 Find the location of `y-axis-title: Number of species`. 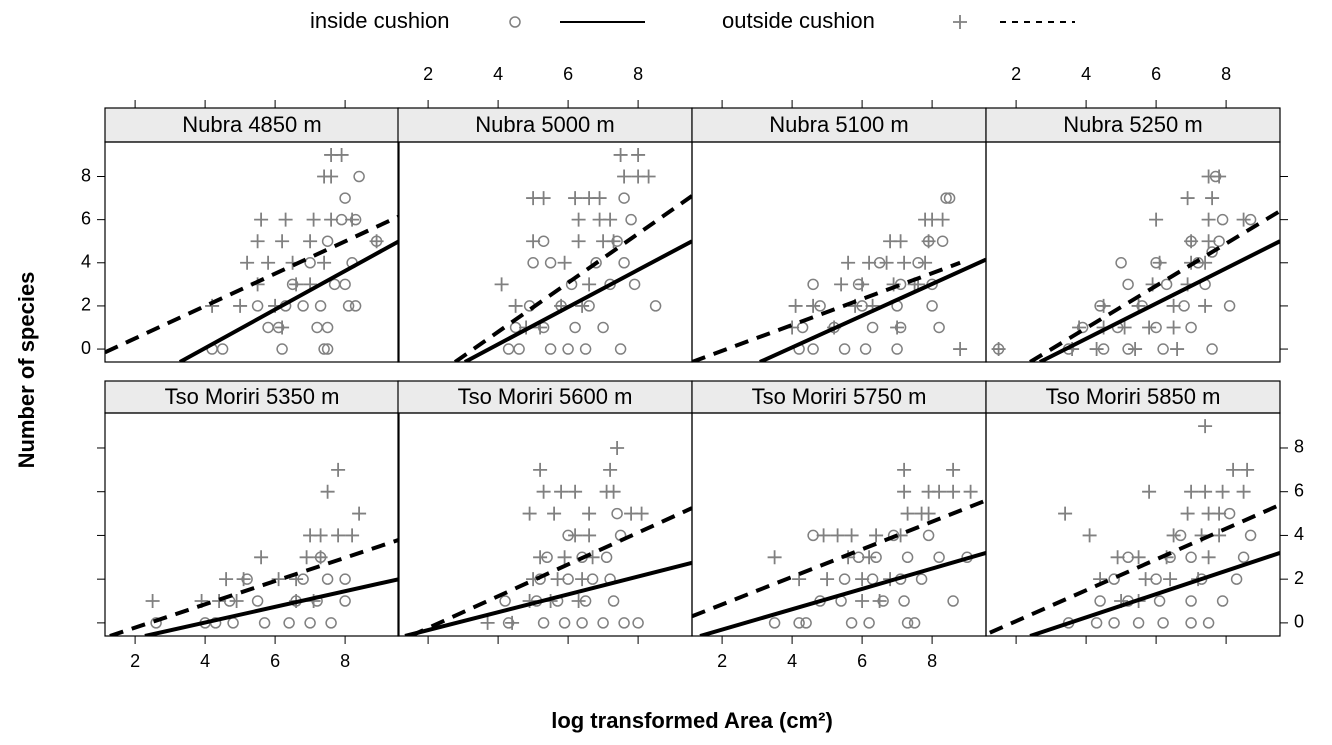

y-axis-title: Number of species is located at coordinates (26, 370).